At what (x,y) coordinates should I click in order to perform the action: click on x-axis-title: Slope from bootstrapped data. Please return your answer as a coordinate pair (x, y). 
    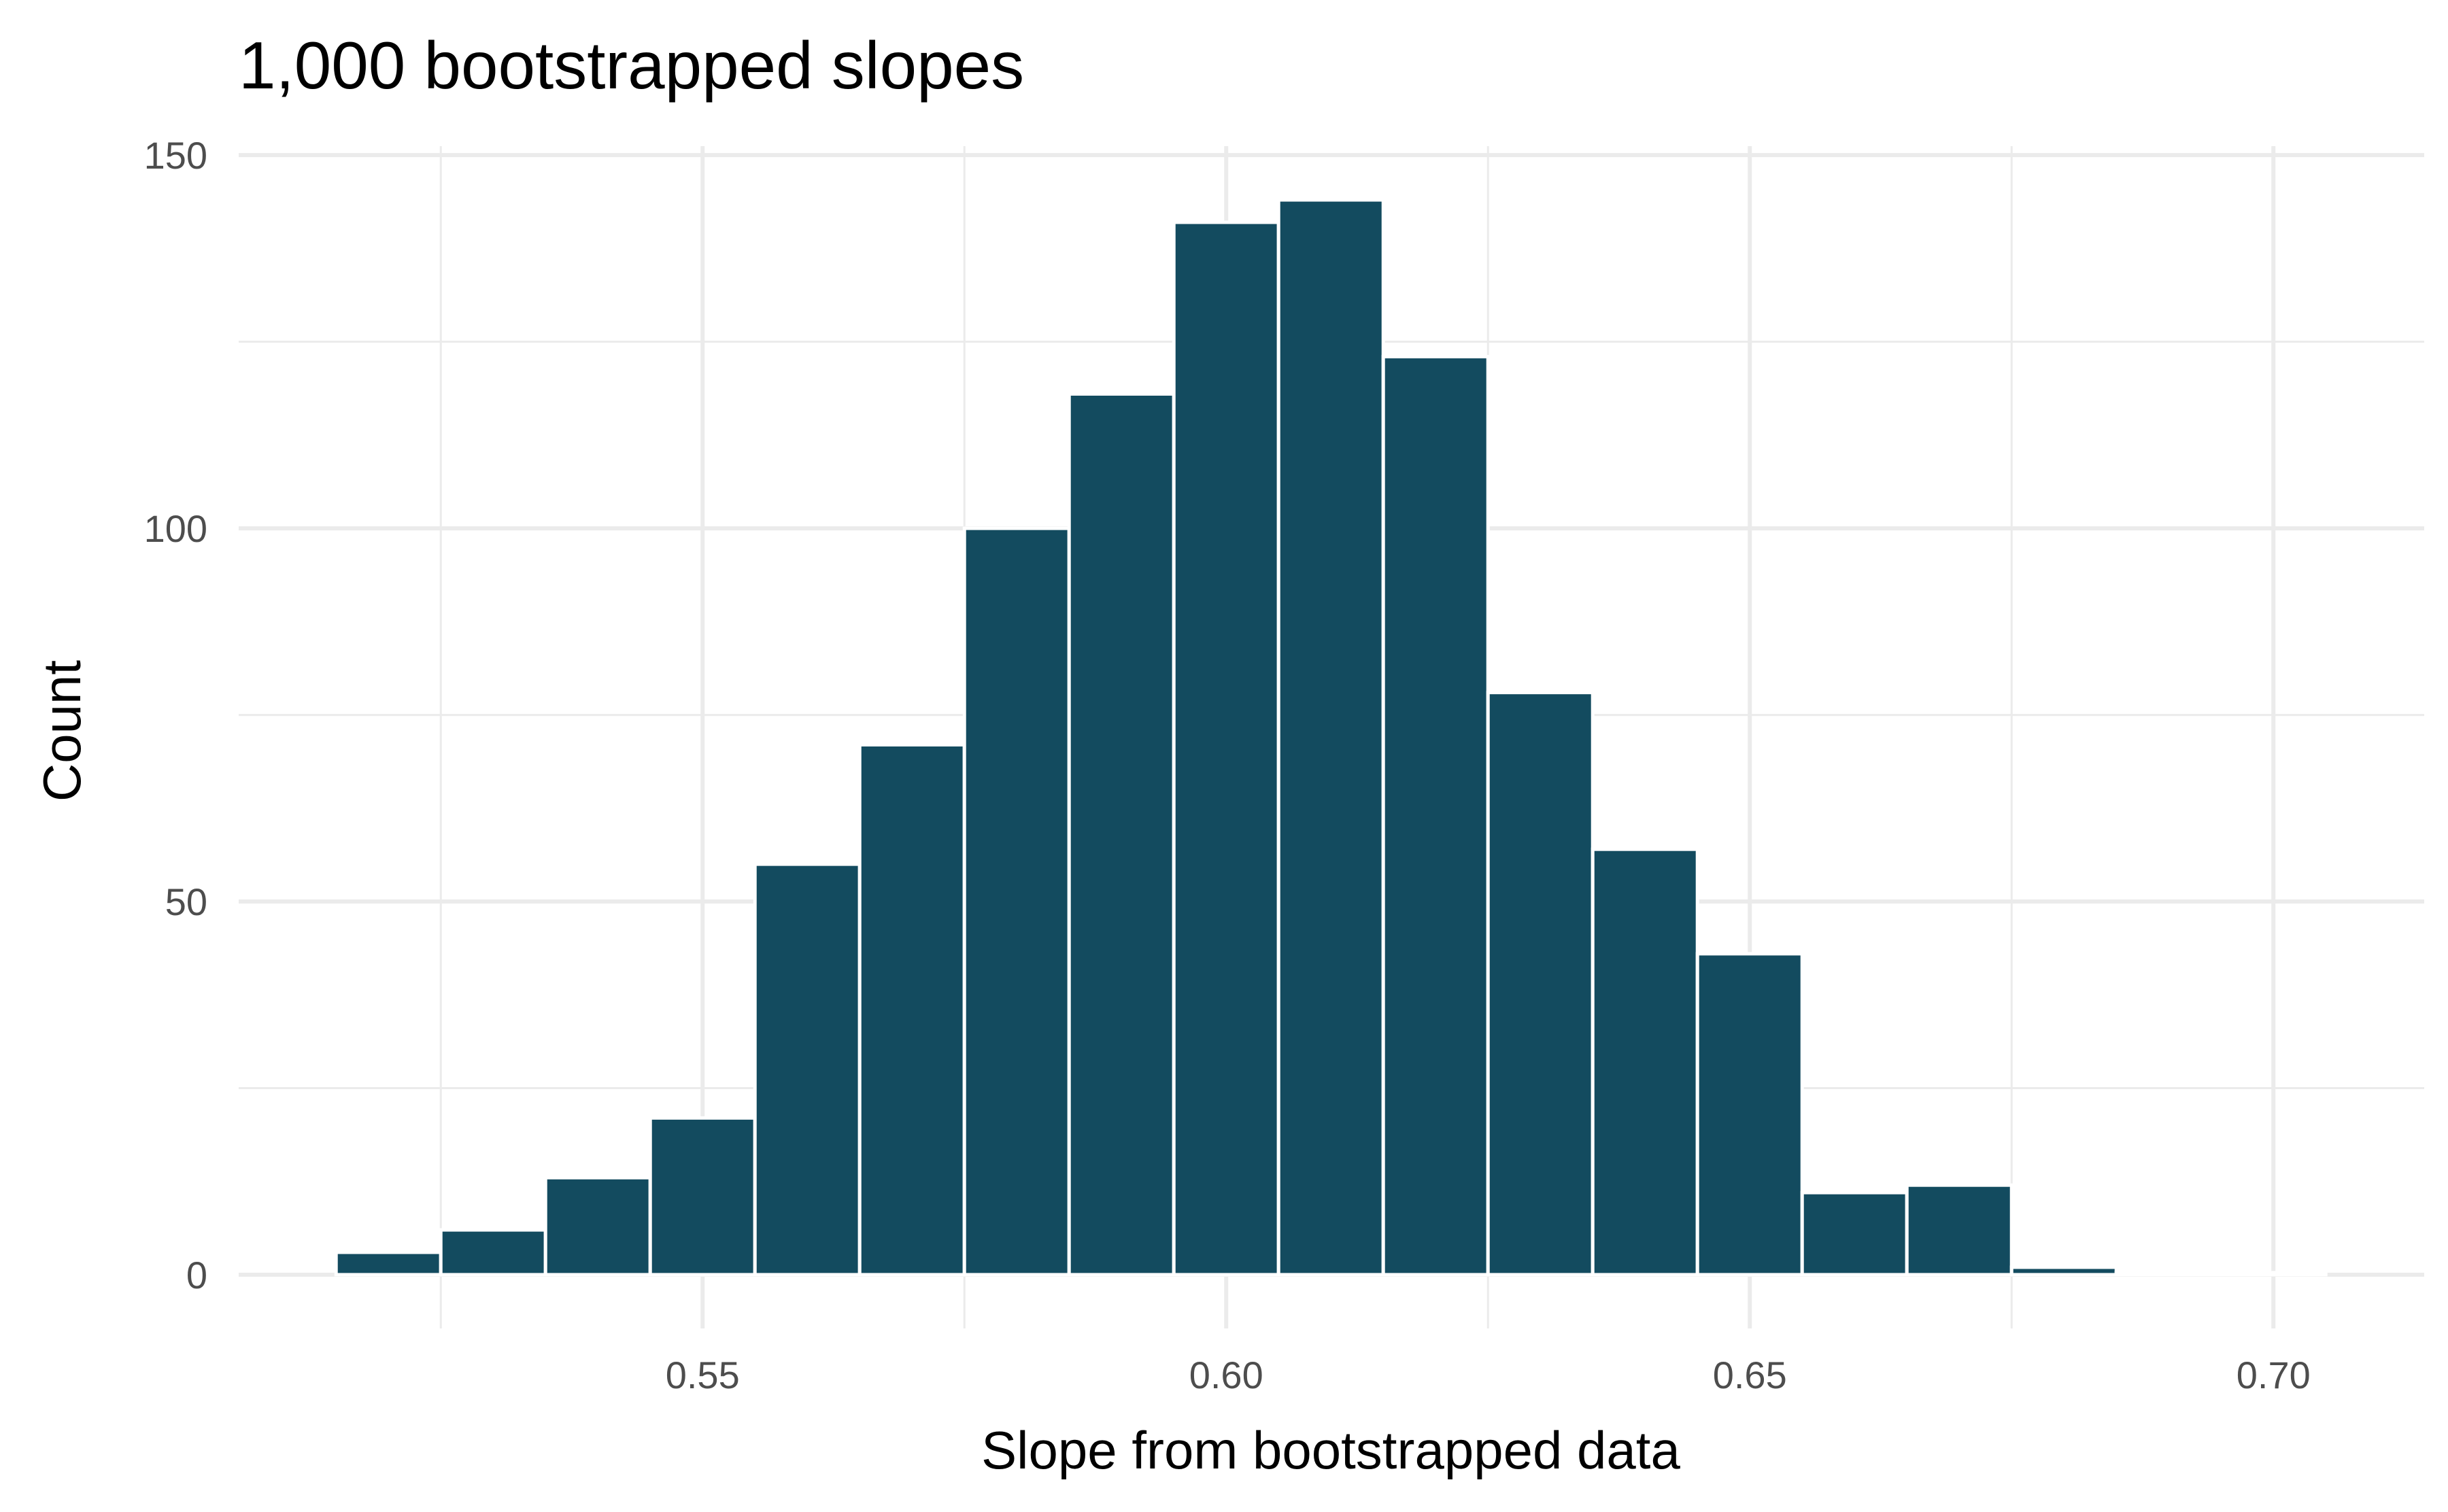
    Looking at the image, I should click on (1331, 1450).